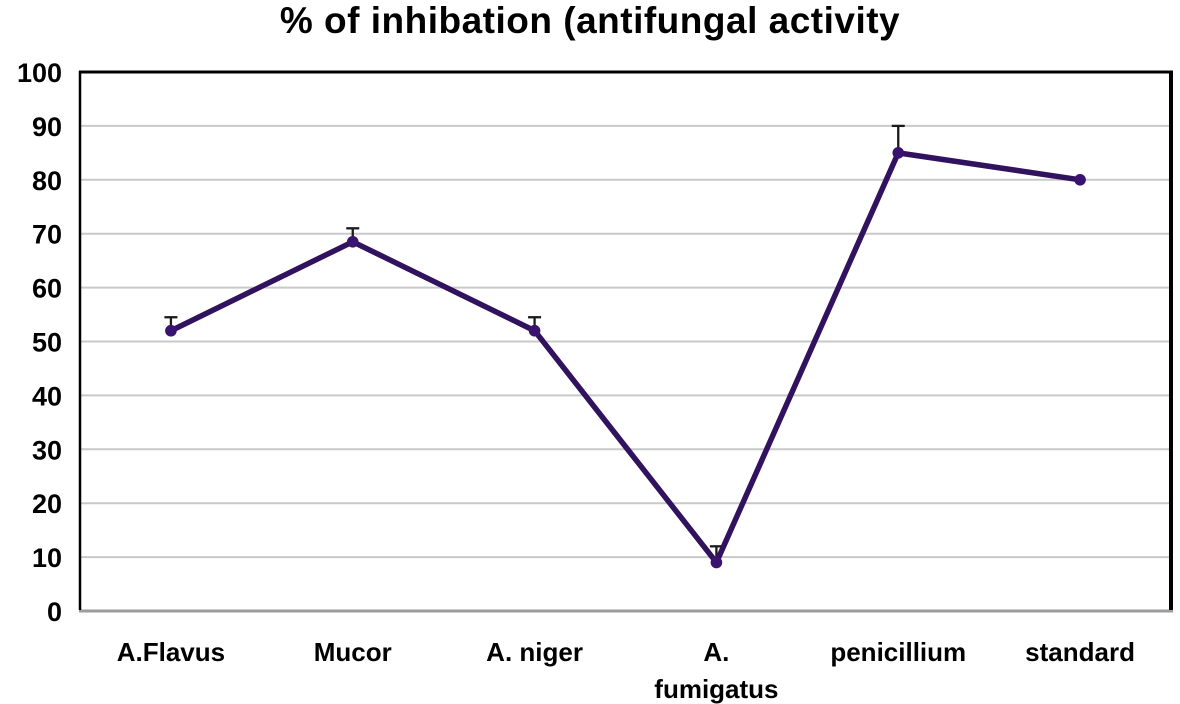  I want to click on y-tick-label: 50, so click(47, 343).